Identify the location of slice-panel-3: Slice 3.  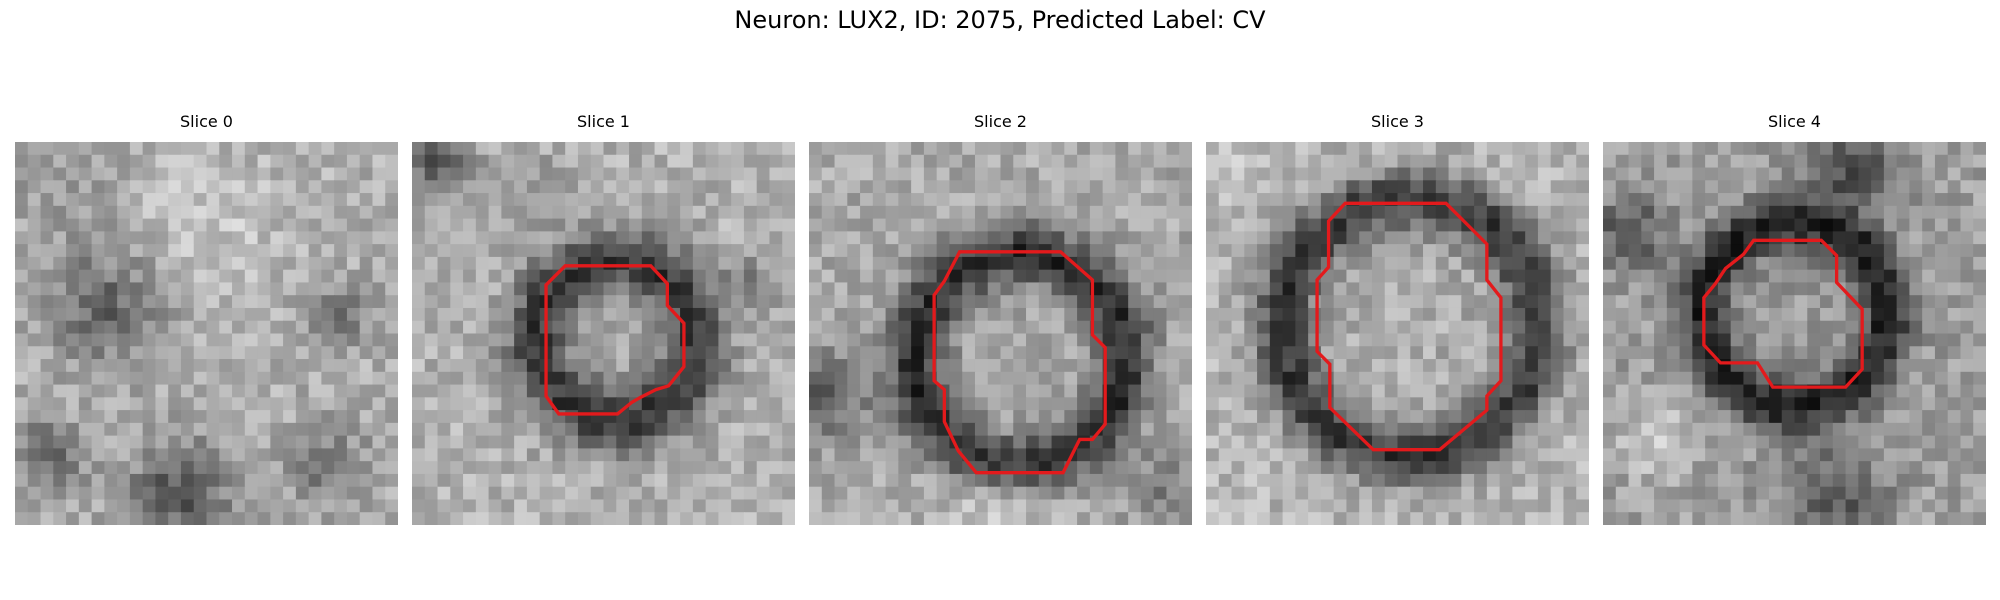
(1397, 318).